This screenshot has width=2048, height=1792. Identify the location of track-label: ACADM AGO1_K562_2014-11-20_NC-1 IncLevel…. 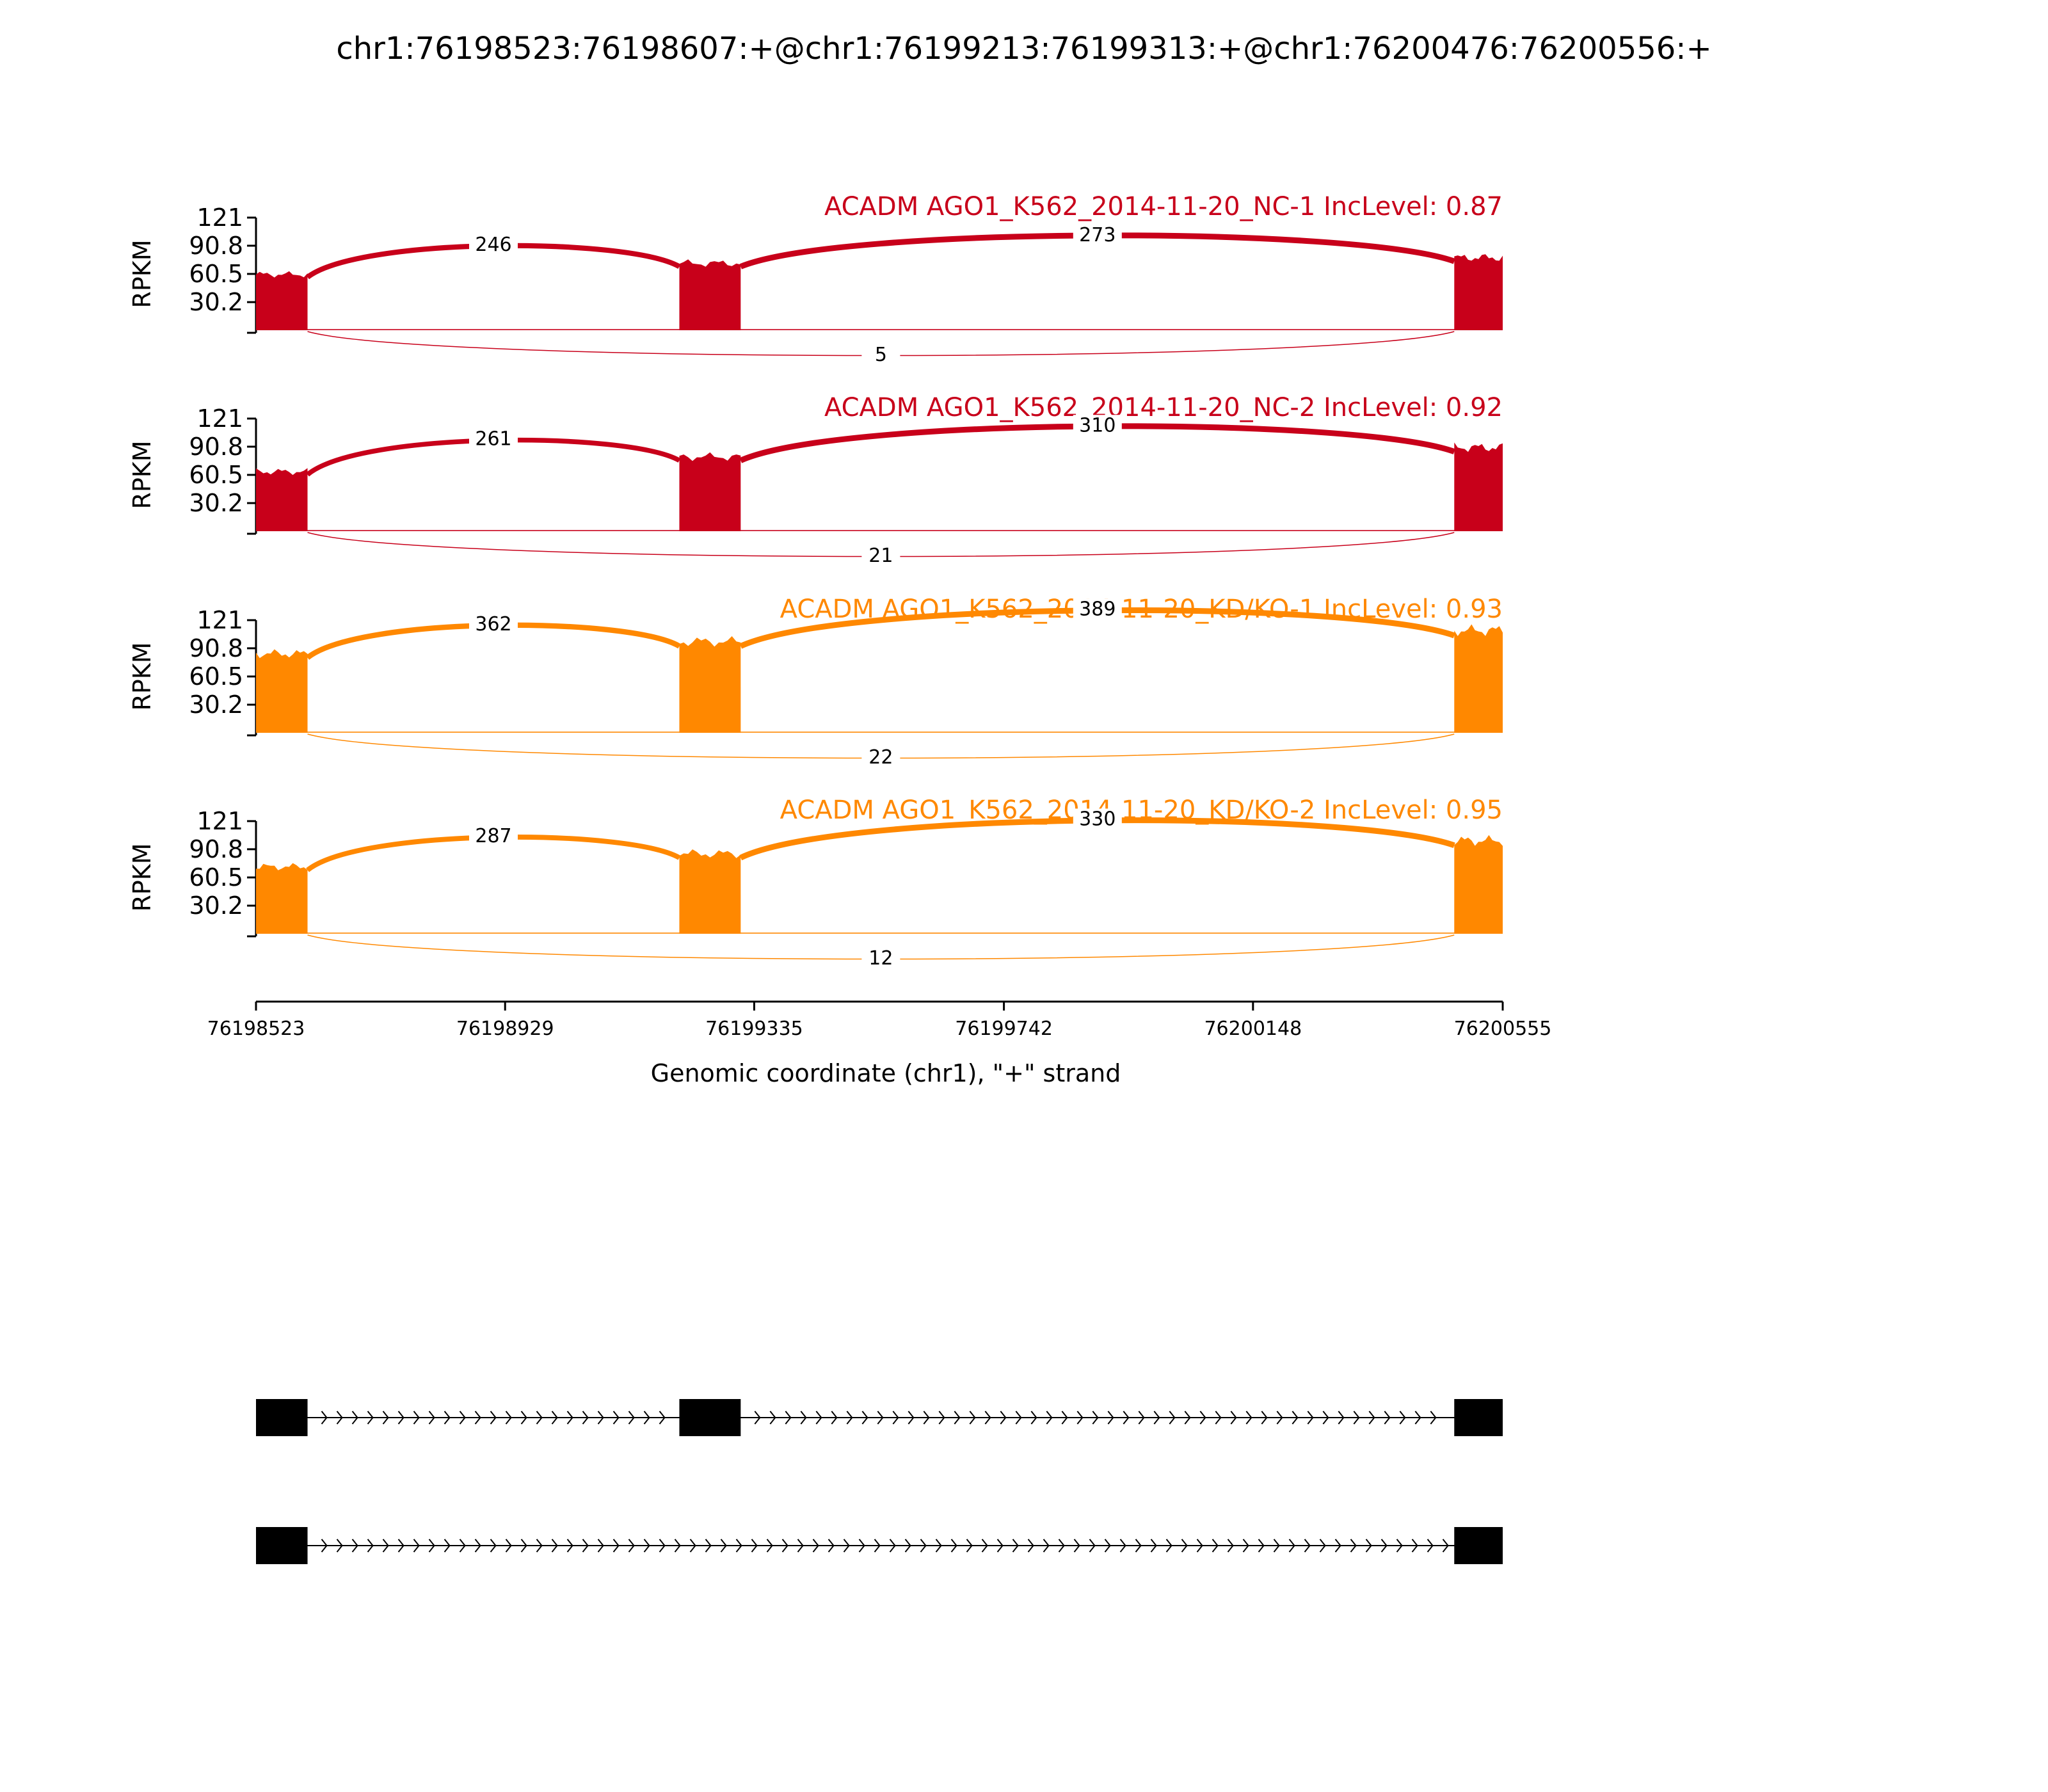
(1163, 206).